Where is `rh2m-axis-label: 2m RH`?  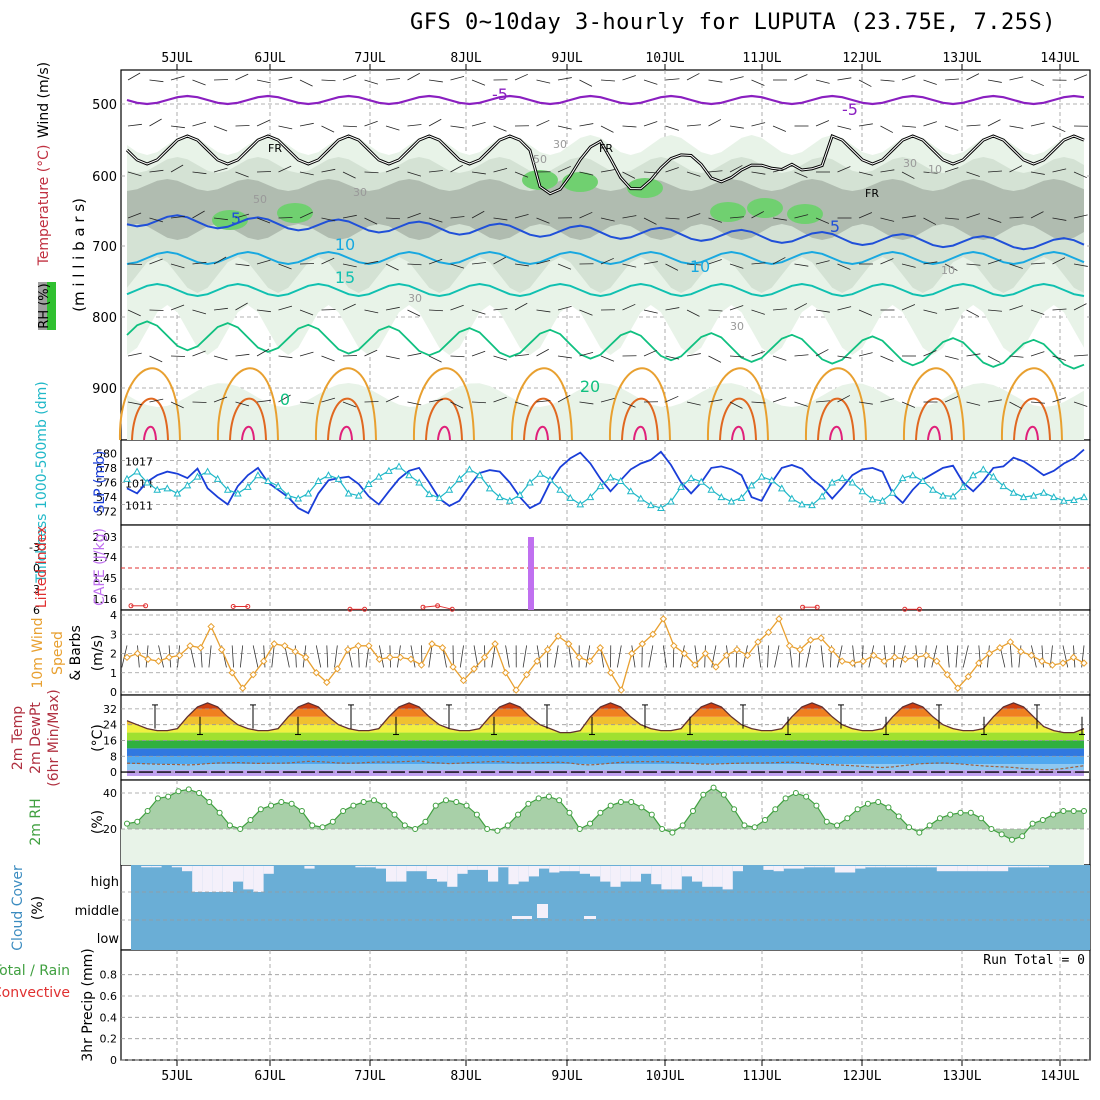 rh2m-axis-label: 2m RH is located at coordinates (36, 821).